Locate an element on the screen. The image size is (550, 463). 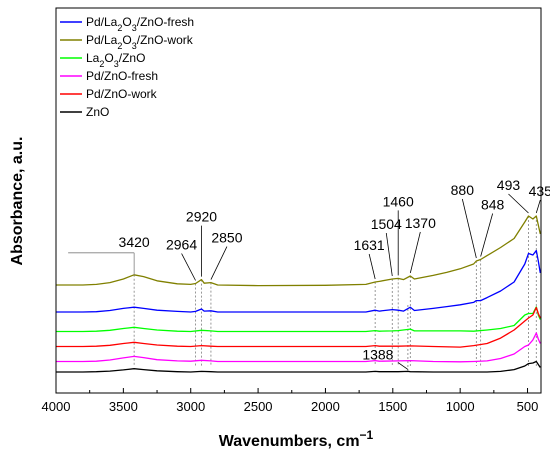
peak-label-7: 1370 is located at coordinates (420, 223).